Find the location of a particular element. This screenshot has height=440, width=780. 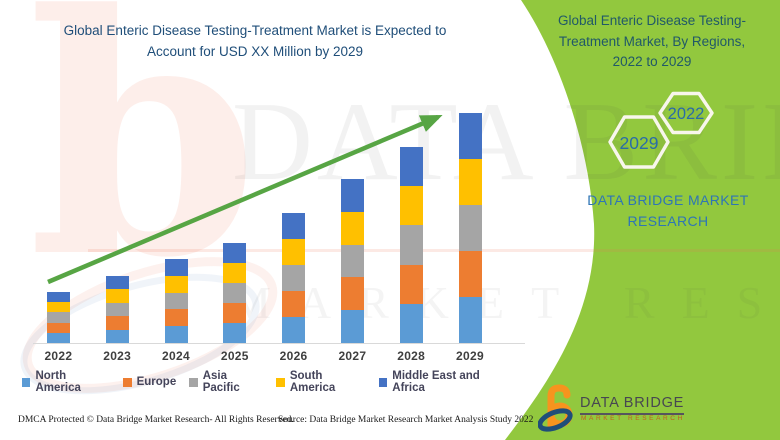

legend-swatch-europe is located at coordinates (127, 382).